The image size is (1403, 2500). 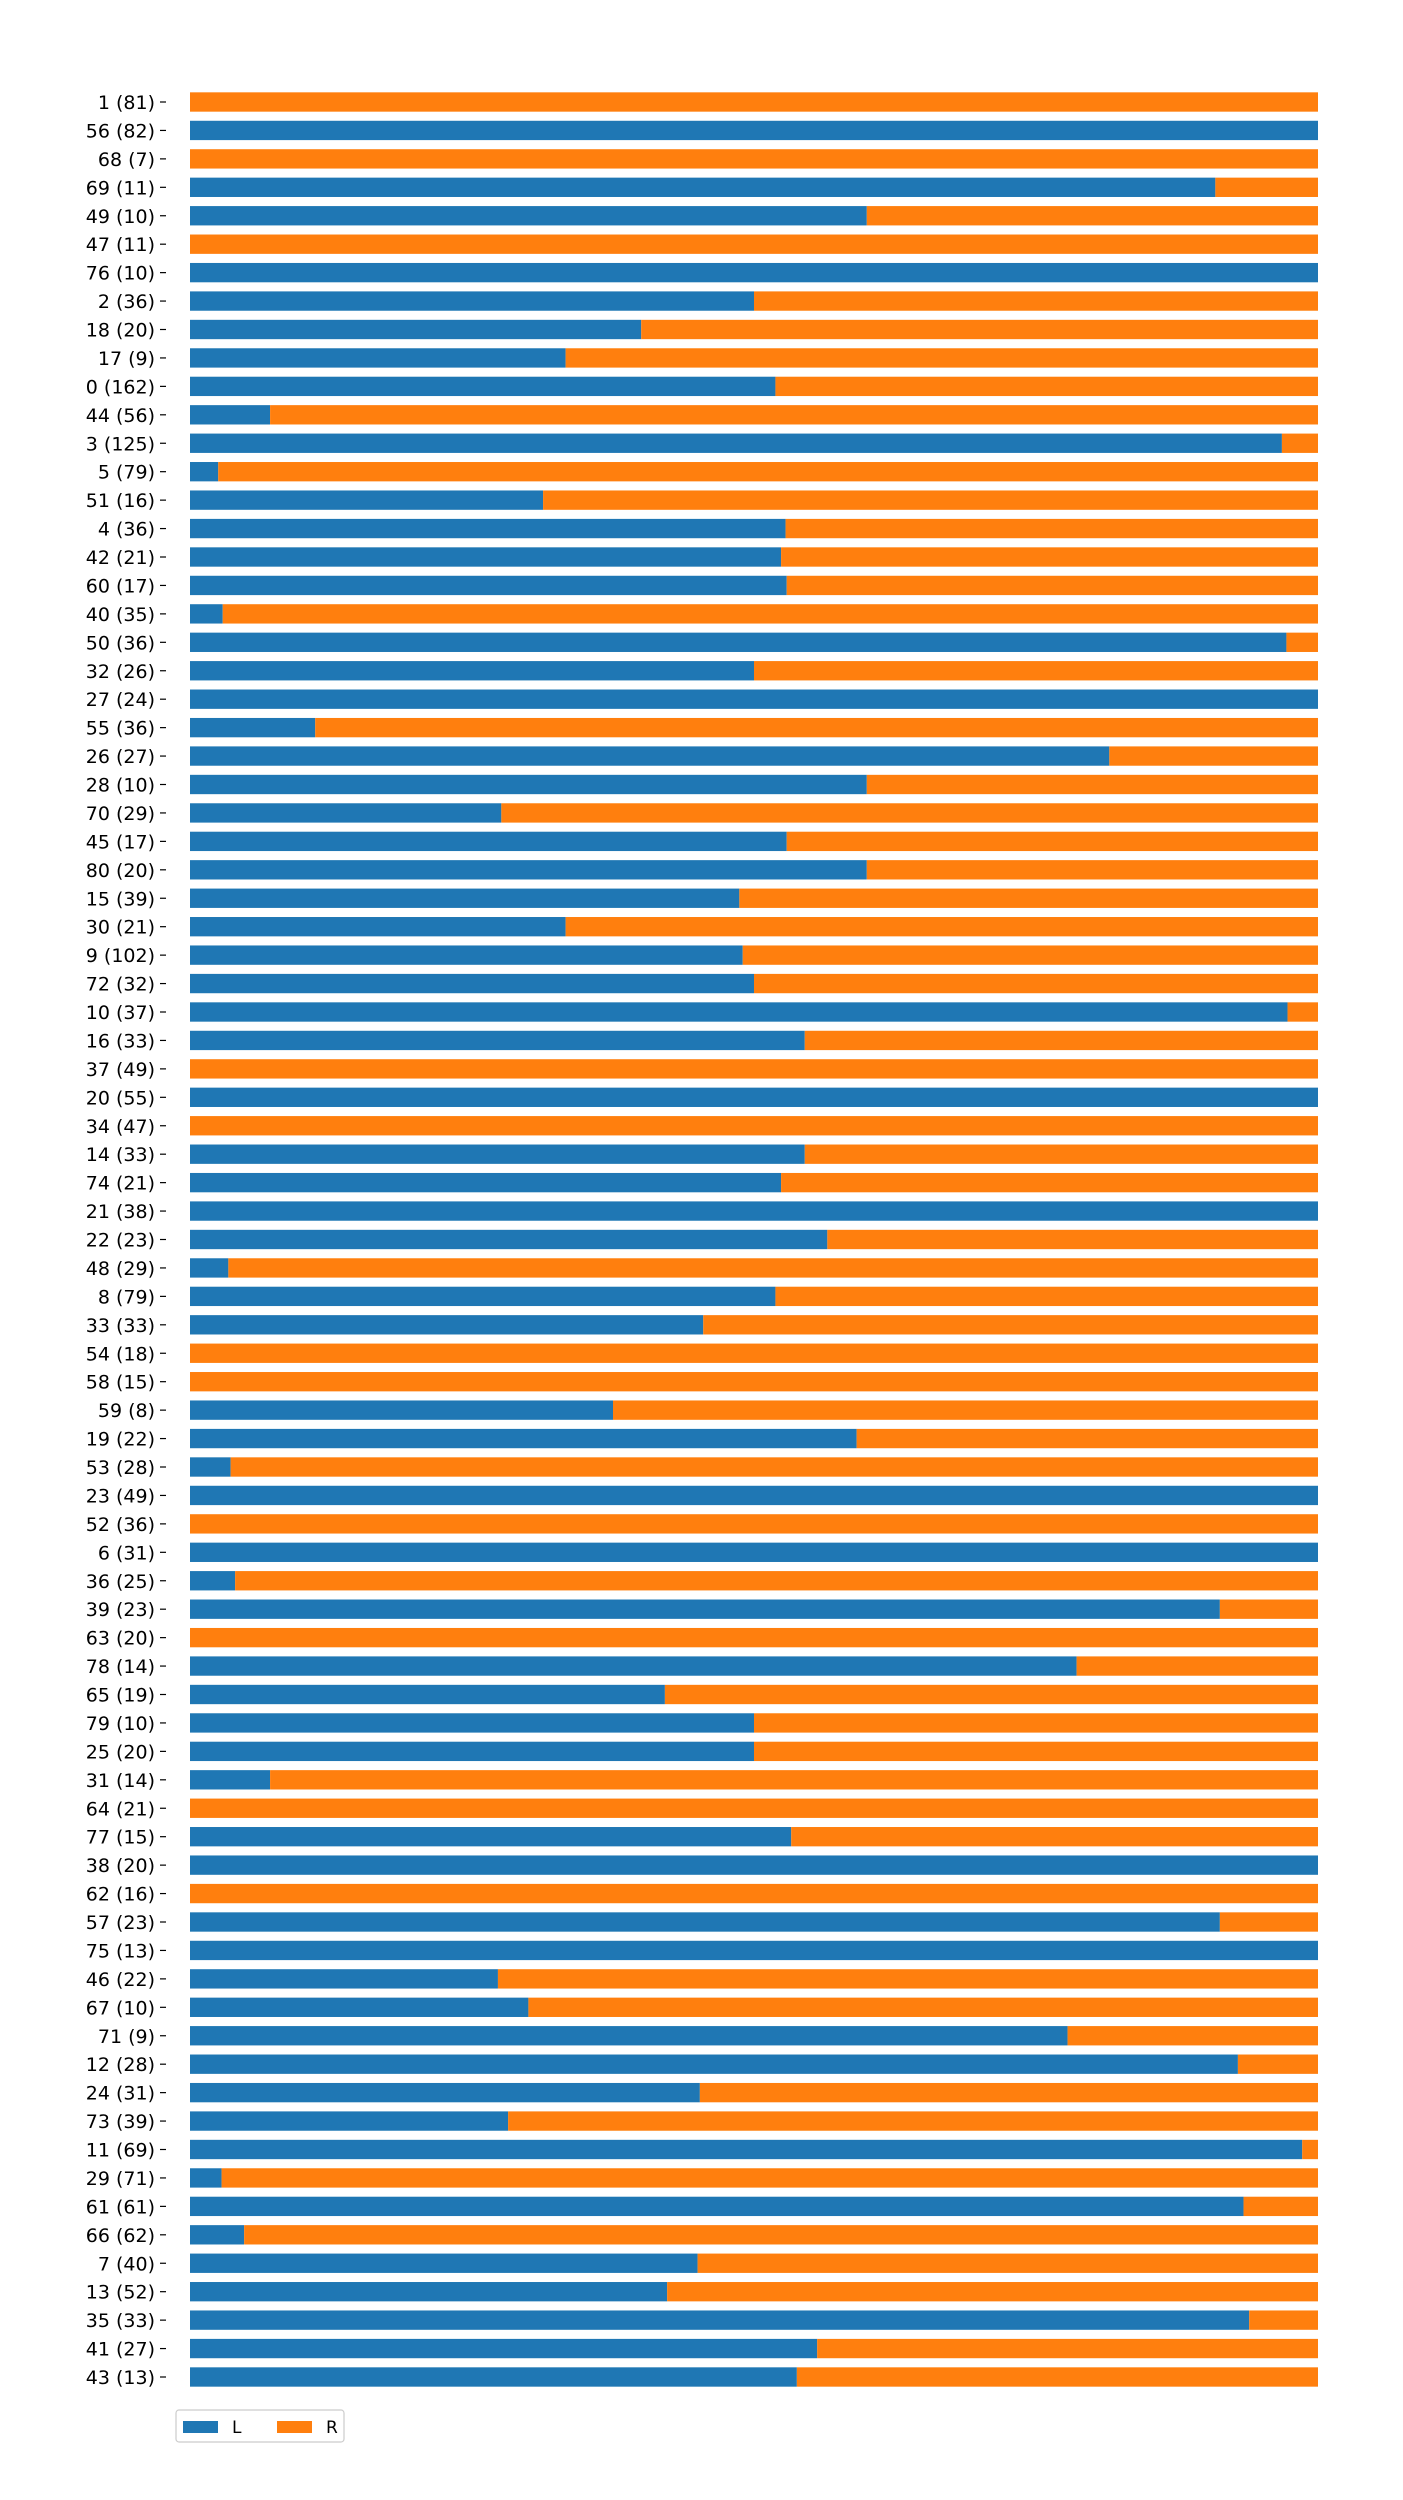 What do you see at coordinates (120, 615) in the screenshot?
I see `y-tick-label: 40 (35)` at bounding box center [120, 615].